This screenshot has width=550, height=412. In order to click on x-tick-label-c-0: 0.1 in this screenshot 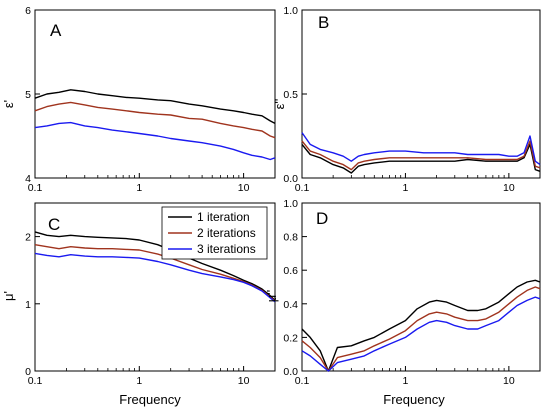, I will do `click(35, 381)`.